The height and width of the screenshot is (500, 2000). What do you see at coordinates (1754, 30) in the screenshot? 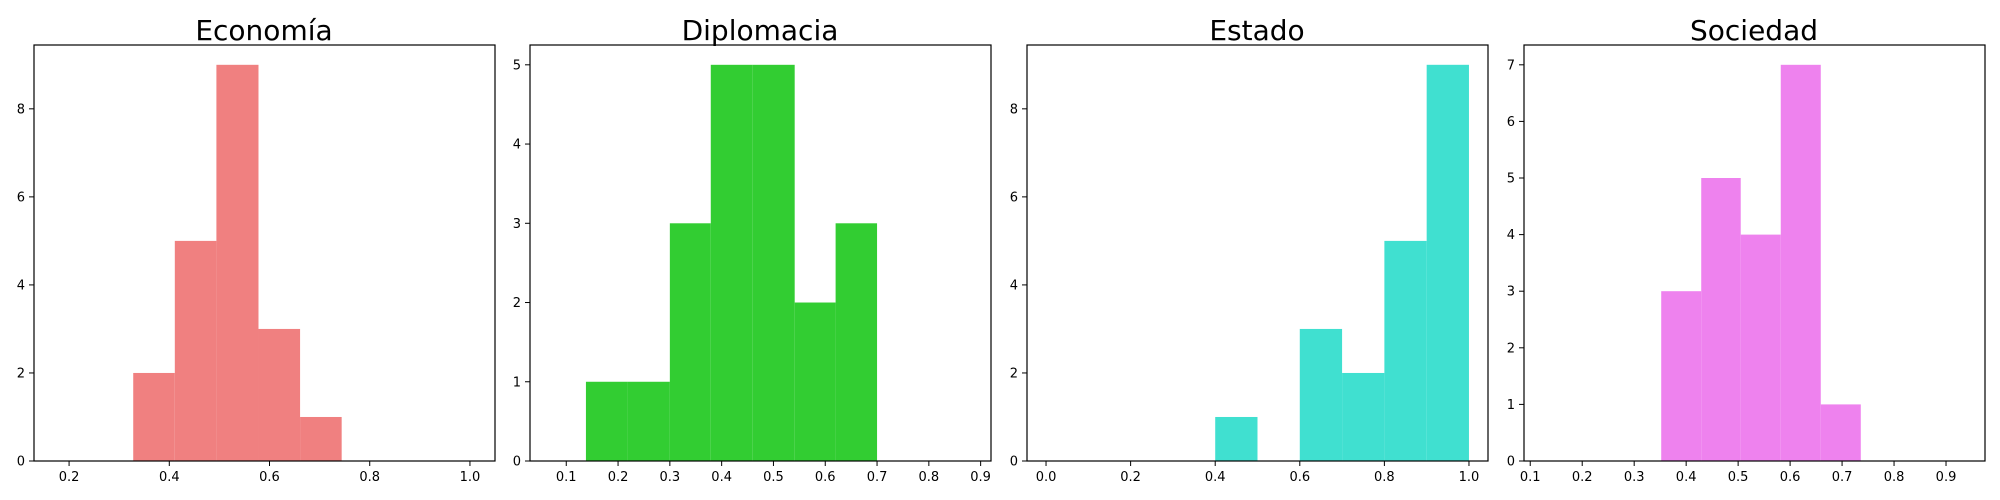
I see `panel-title: Sociedad` at bounding box center [1754, 30].